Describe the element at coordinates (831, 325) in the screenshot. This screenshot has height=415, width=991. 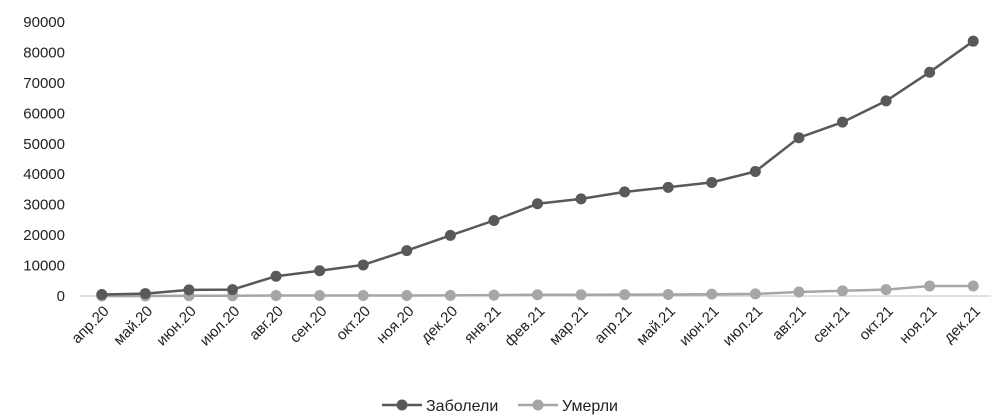
I see `x-tick-label: сен.21` at that location.